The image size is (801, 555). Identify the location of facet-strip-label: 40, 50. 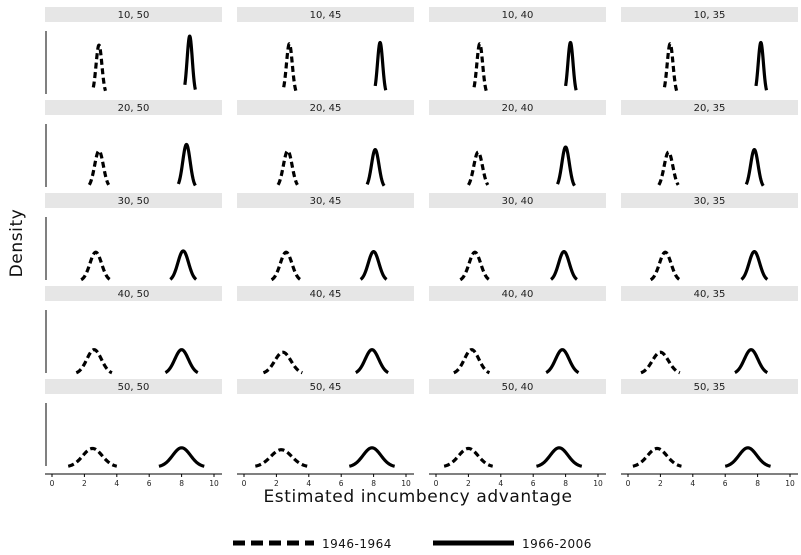
(134, 294).